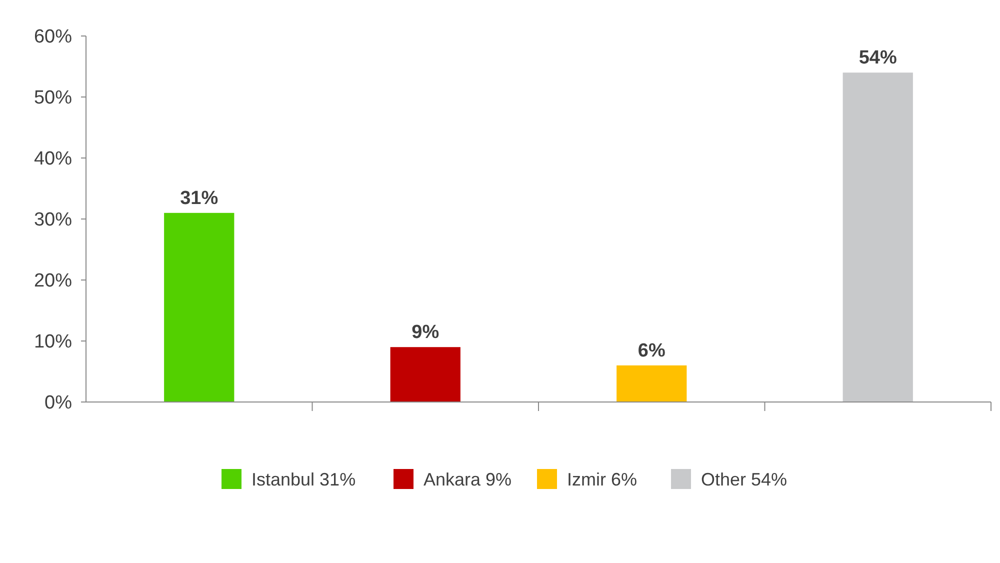  Describe the element at coordinates (53, 220) in the screenshot. I see `y-tick-label: 30%` at that location.